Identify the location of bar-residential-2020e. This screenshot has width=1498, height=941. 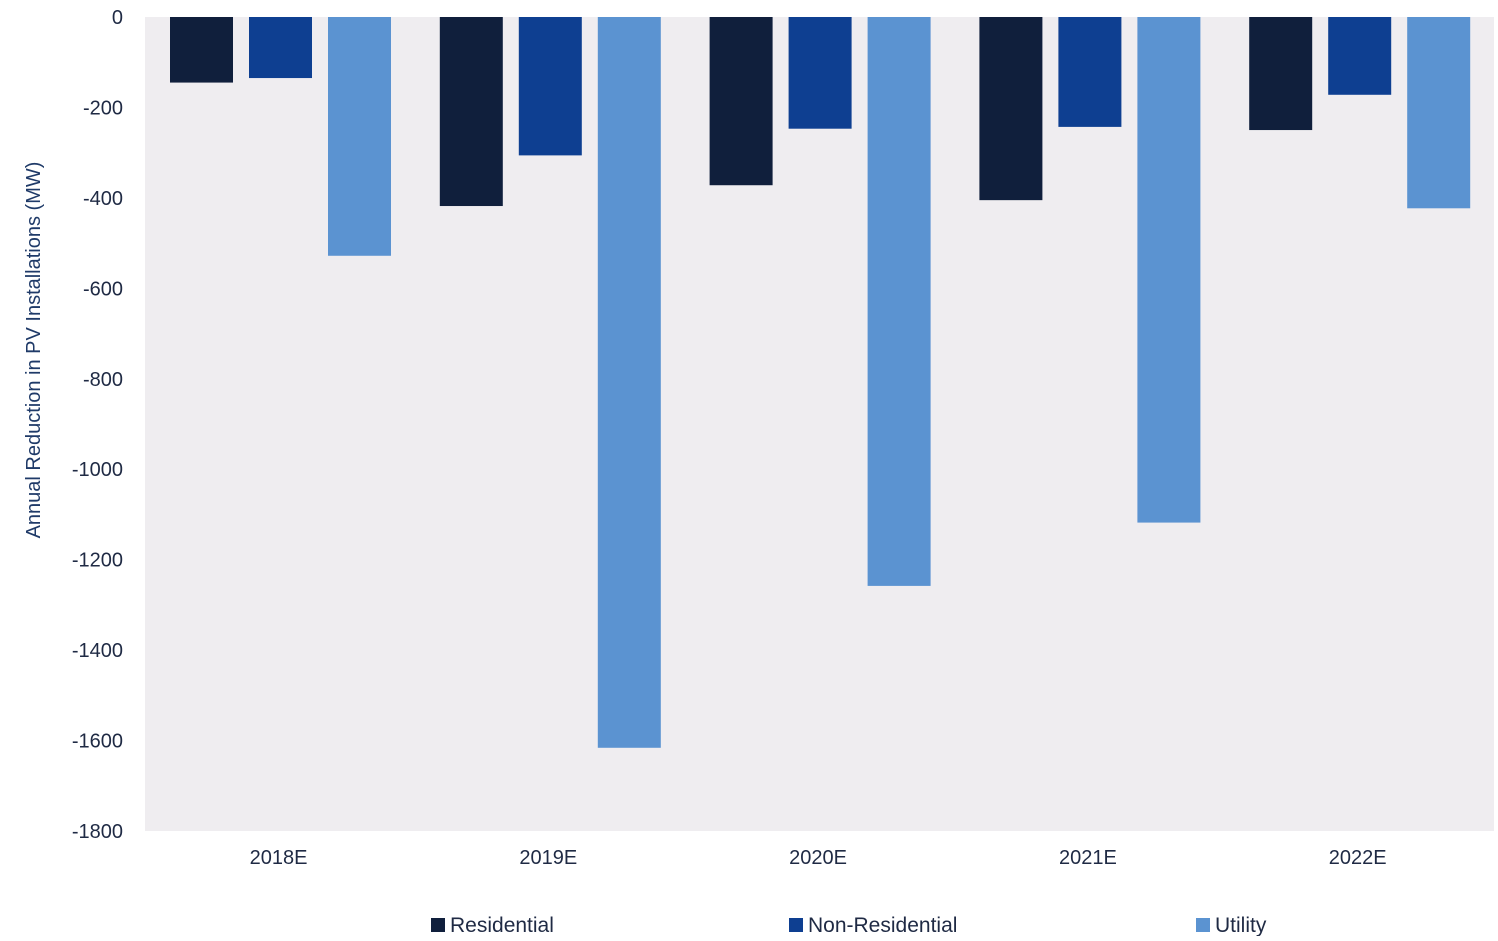
(741, 101).